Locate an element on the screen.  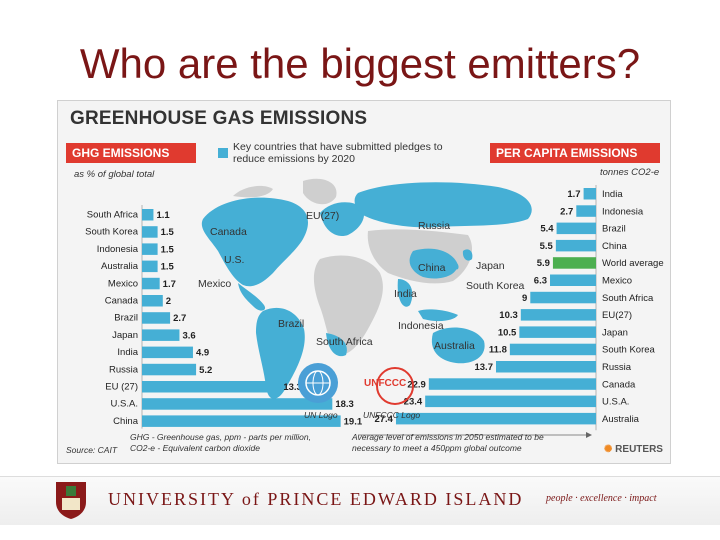
per-capita-value-russia: 13.7 is located at coordinates (483, 367).